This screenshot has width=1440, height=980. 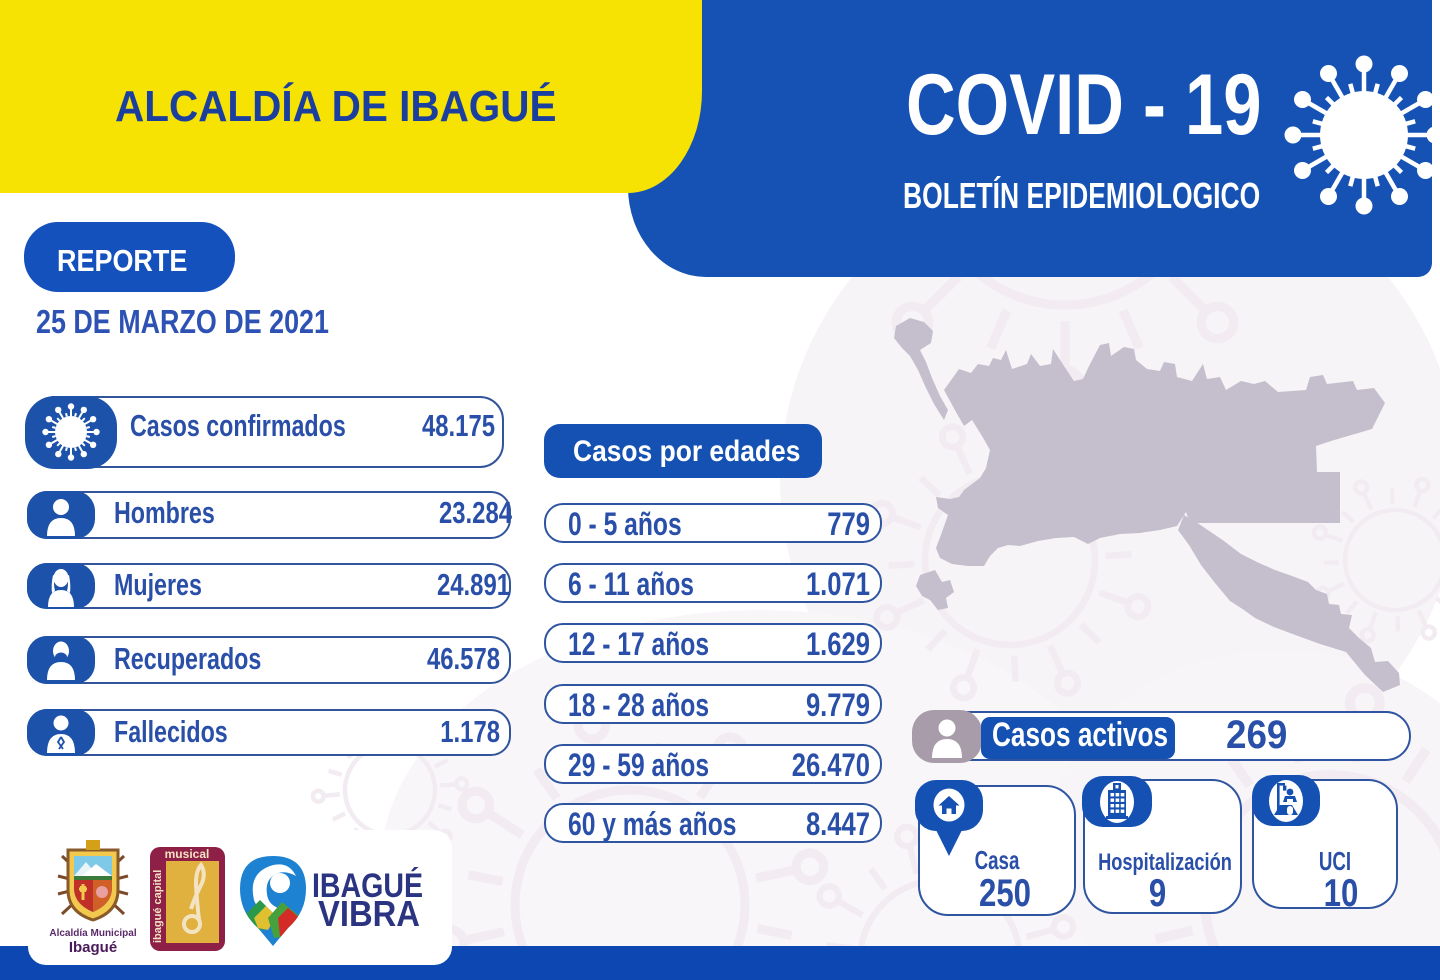 What do you see at coordinates (158, 906) in the screenshot?
I see `svg-text: ibagué capital` at bounding box center [158, 906].